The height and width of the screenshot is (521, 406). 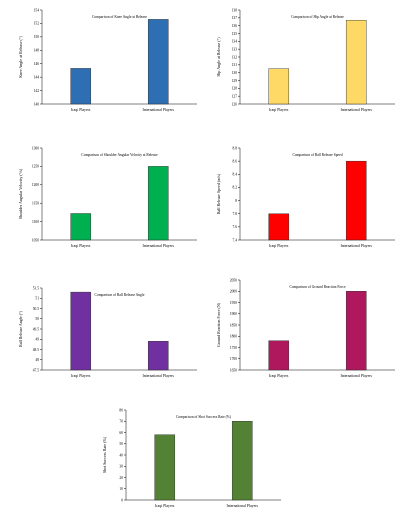 What do you see at coordinates (35, 148) in the screenshot?
I see `y-tick-label: 1300` at bounding box center [35, 148].